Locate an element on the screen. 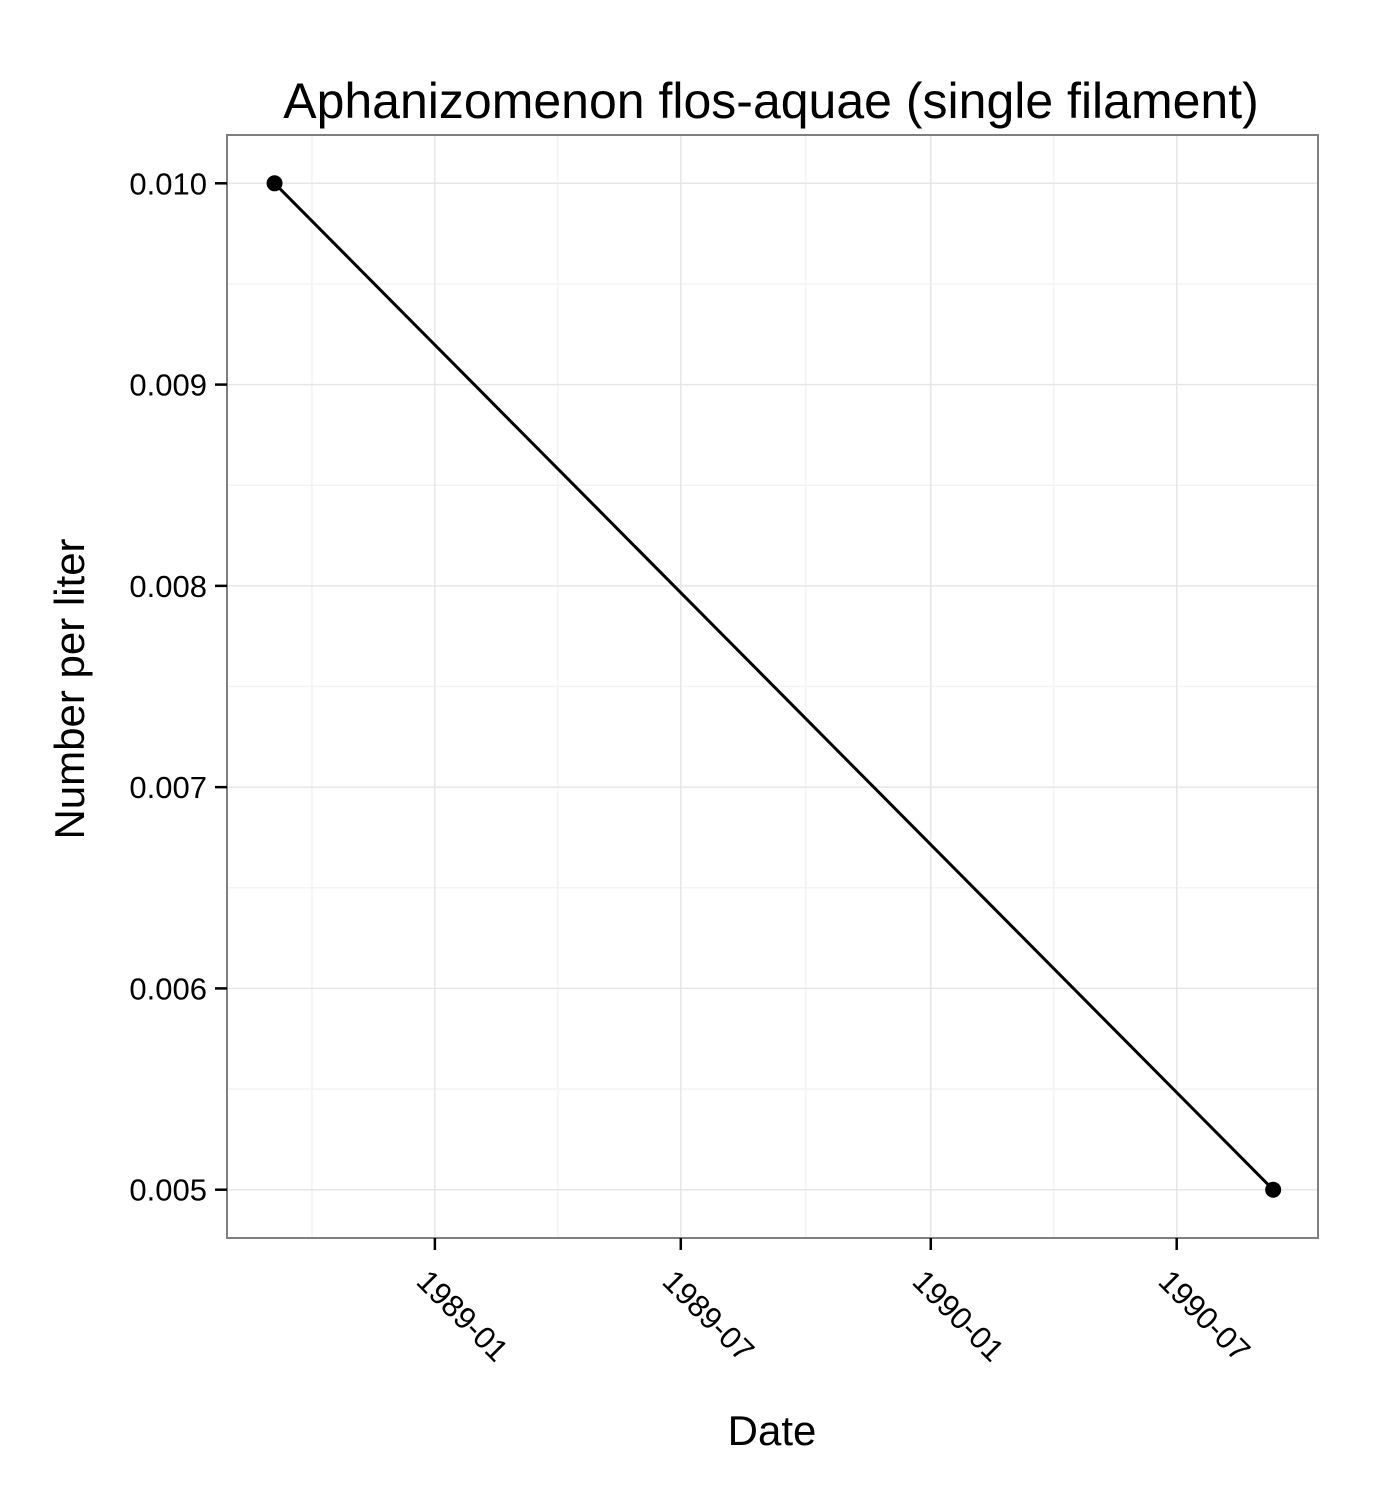 This screenshot has width=1379, height=1491. y-axis-label: Number per liter is located at coordinates (69, 688).